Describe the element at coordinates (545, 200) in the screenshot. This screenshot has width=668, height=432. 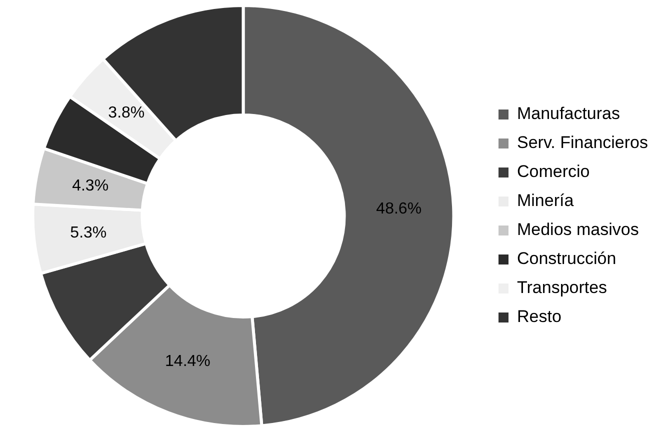
I see `legend-label: Minería` at that location.